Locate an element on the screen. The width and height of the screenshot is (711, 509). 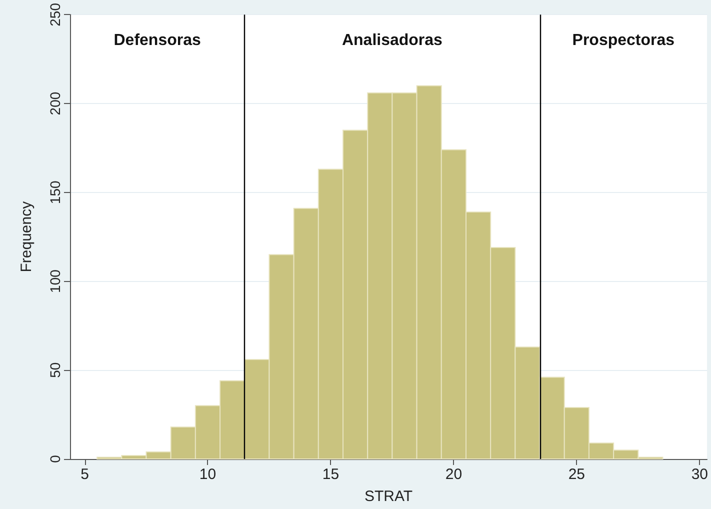
annotation: Prospectoras is located at coordinates (623, 41).